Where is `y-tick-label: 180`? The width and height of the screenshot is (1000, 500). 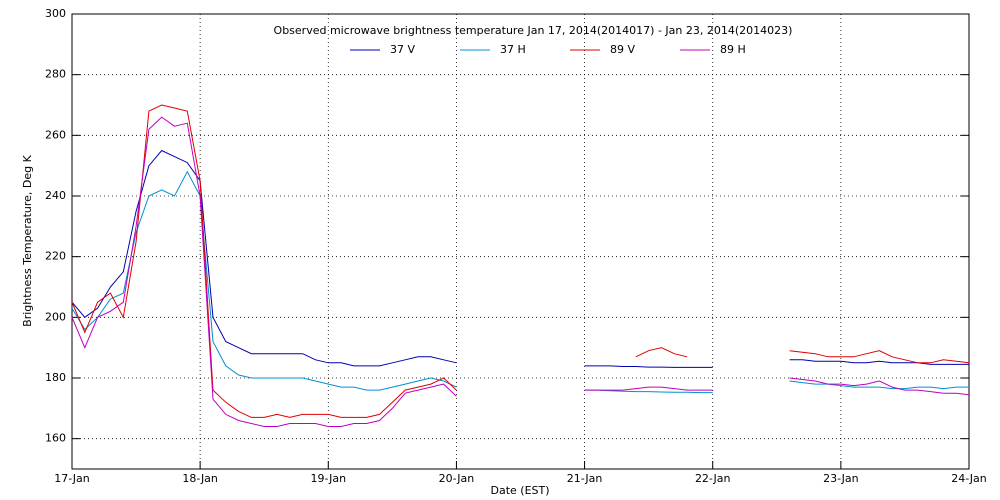
y-tick-label: 180 is located at coordinates (55, 377).